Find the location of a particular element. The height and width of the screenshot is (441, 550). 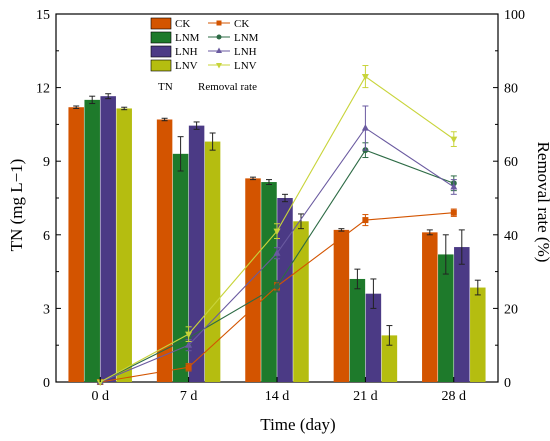

x-axis-title: Time (day) is located at coordinates (297, 424).